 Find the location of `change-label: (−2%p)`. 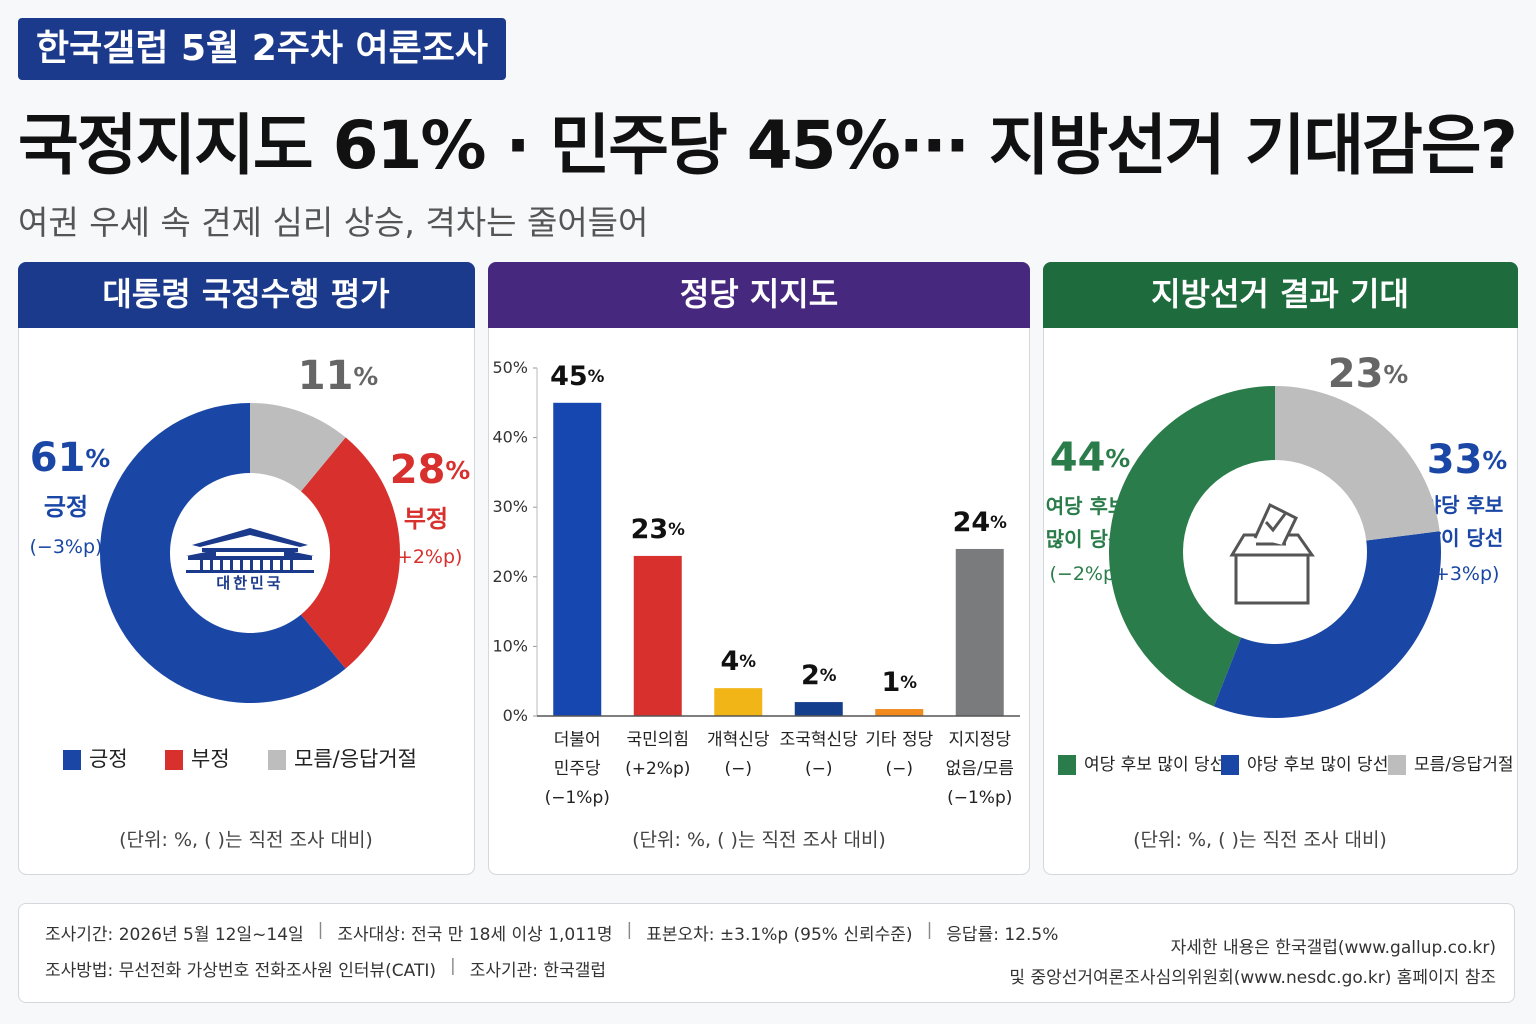

change-label: (−2%p) is located at coordinates (1086, 574).